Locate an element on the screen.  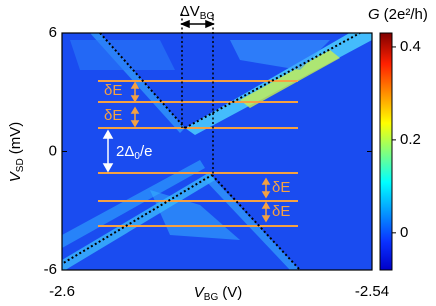
y-tick-label: -6 is located at coordinates (50, 269).